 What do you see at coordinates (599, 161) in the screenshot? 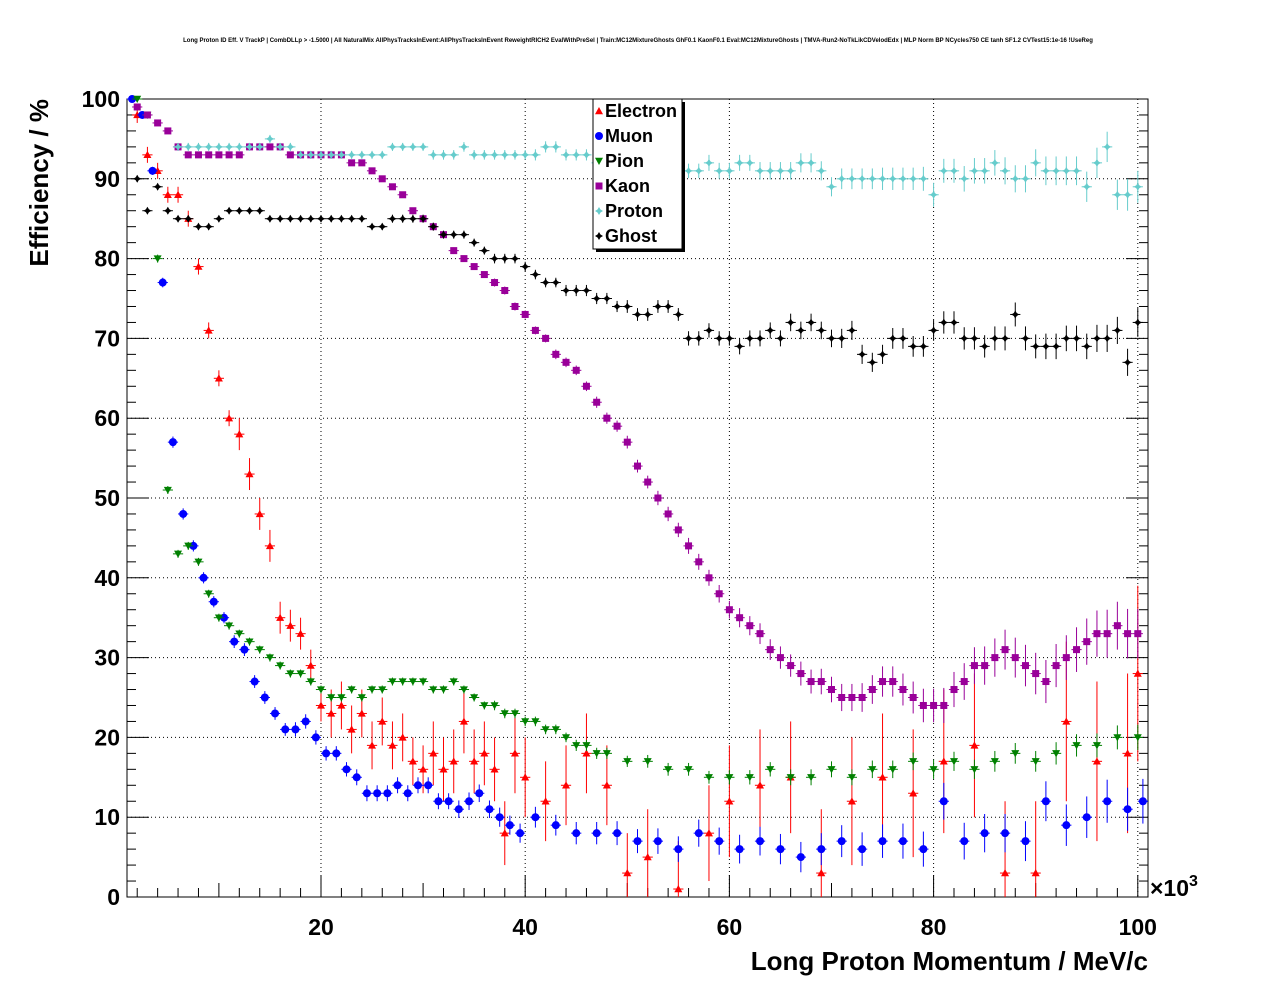
I see `legend-marker-pion` at bounding box center [599, 161].